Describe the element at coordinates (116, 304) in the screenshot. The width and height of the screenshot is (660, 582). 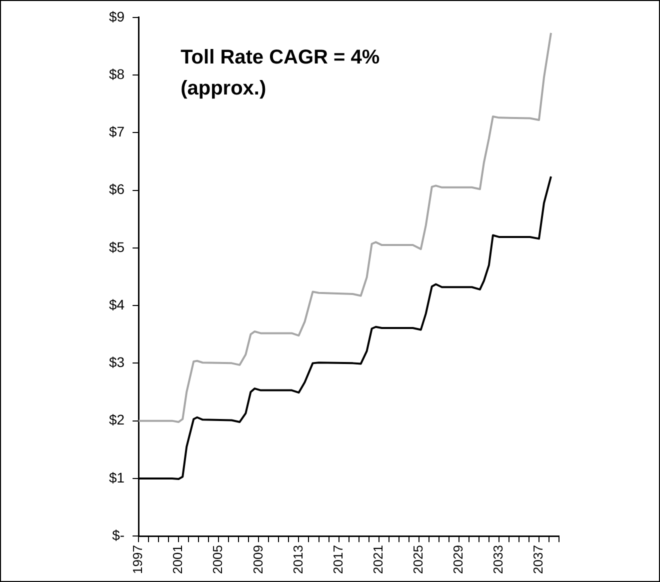
I see `y-tick-label: $4` at that location.